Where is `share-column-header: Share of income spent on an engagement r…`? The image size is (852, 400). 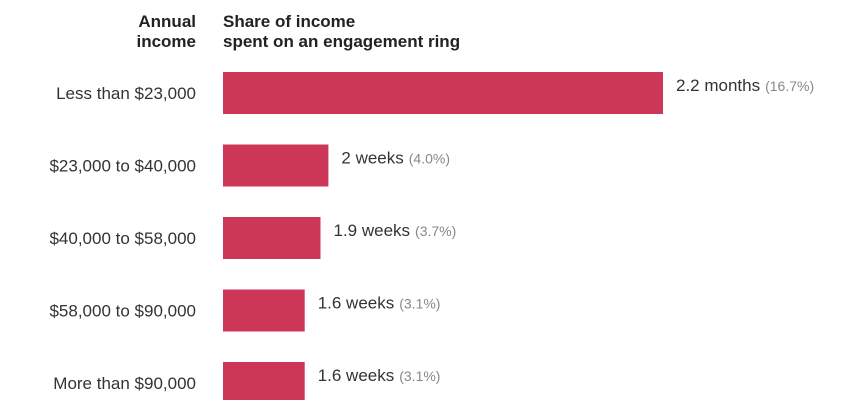 share-column-header: Share of income spent on an engagement r… is located at coordinates (423, 32).